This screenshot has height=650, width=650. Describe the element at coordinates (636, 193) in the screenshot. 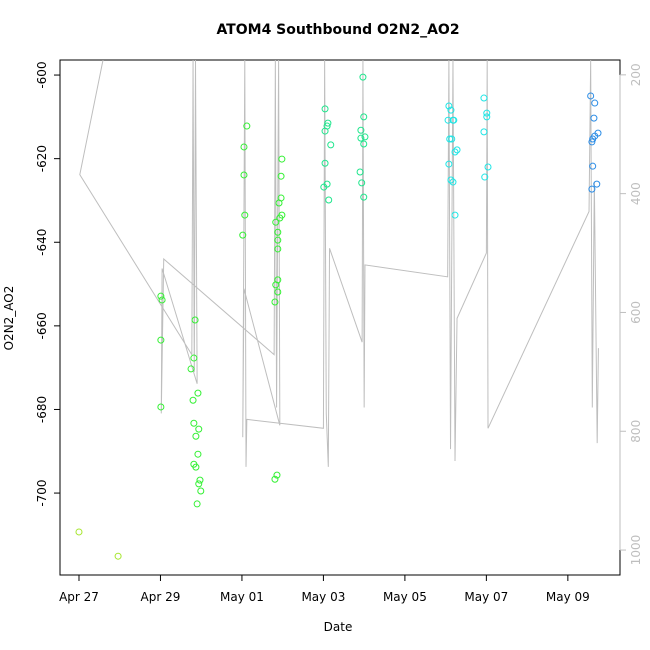

I see `y2-tick-label: 400` at that location.